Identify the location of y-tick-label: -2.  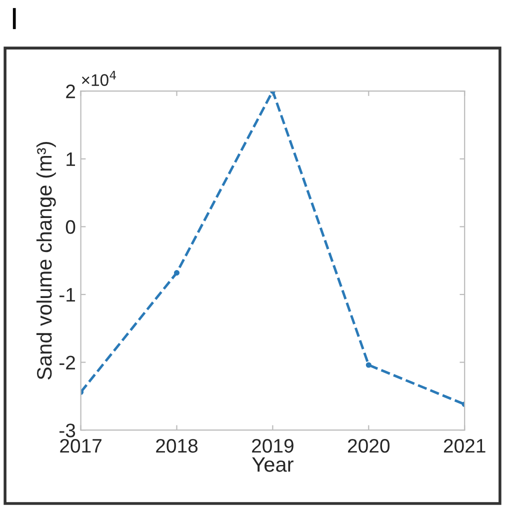
(67, 363).